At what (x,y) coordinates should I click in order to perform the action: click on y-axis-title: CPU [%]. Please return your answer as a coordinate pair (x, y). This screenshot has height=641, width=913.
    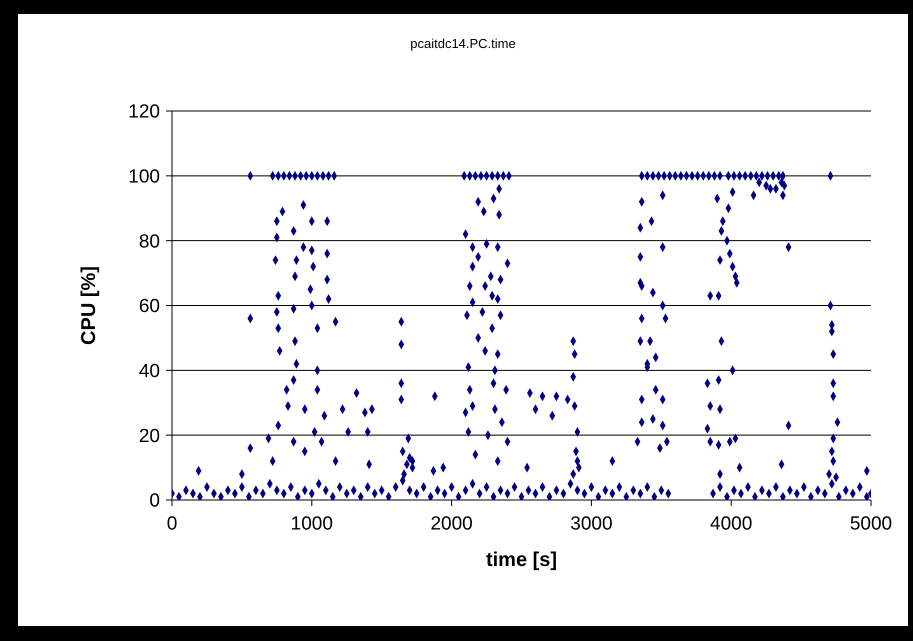
    Looking at the image, I should click on (89, 305).